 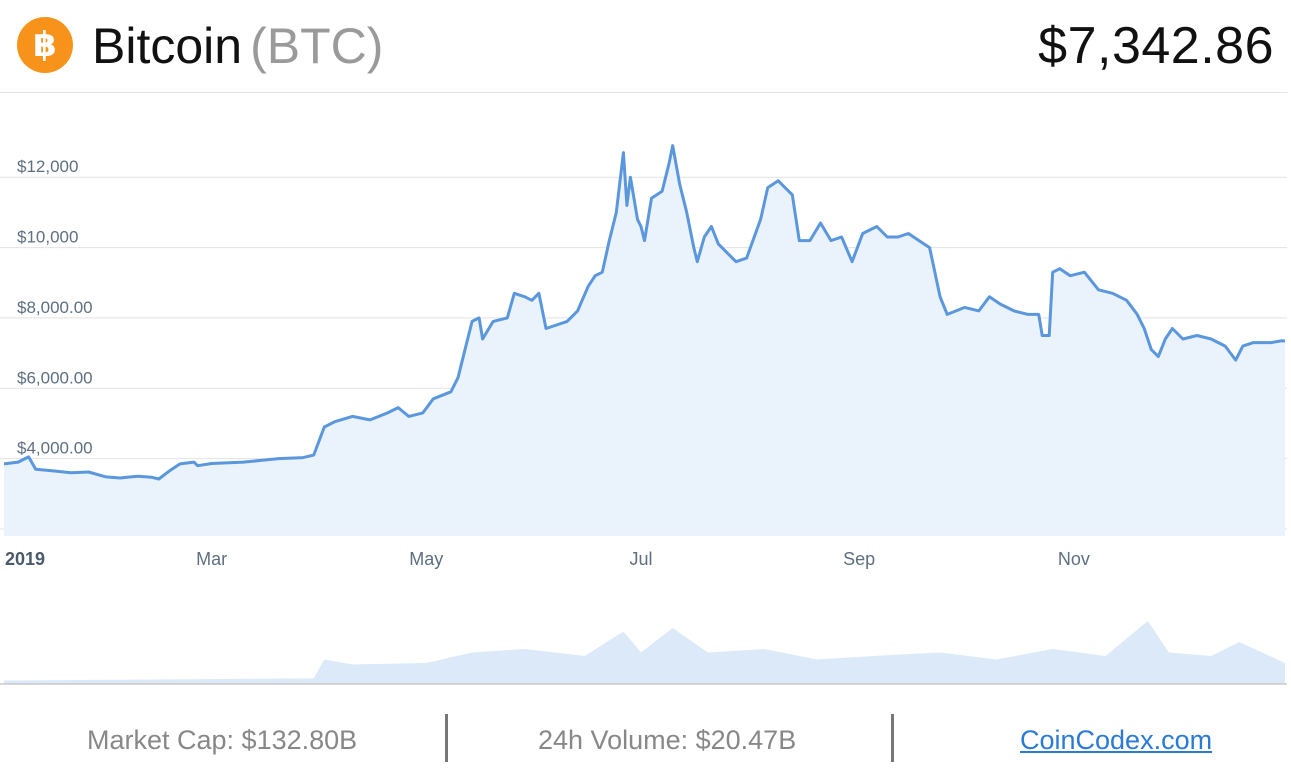 What do you see at coordinates (55, 448) in the screenshot?
I see `y-tick-label: $4,000.00` at bounding box center [55, 448].